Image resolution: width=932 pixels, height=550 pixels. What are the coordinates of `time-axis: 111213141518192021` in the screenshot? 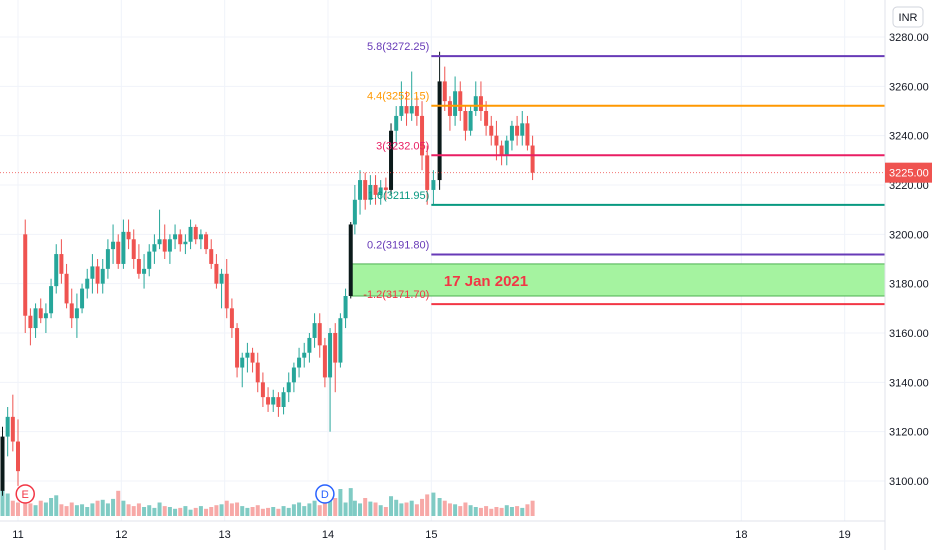 It's located at (472, 535).